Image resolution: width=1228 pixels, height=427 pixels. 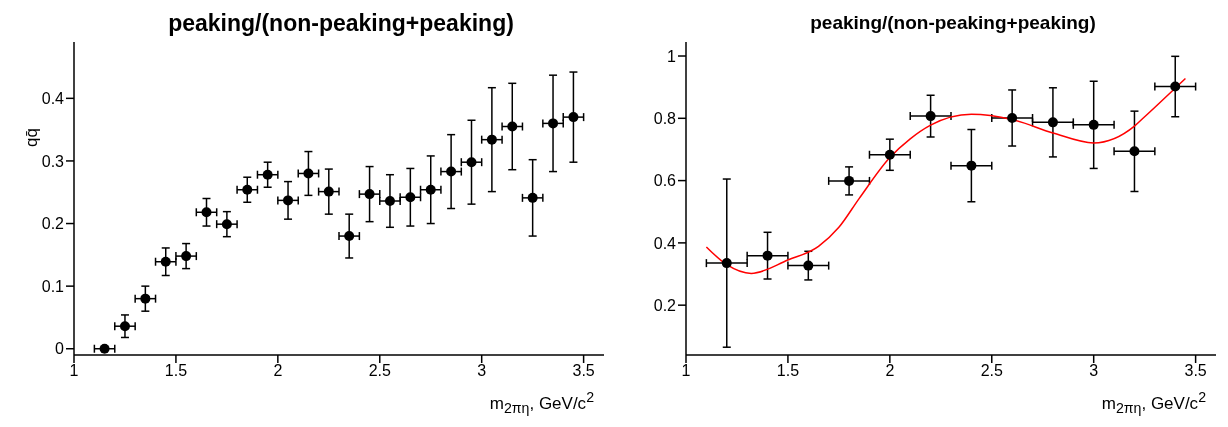 What do you see at coordinates (60, 349) in the screenshot?
I see `y-tick-label: 0` at bounding box center [60, 349].